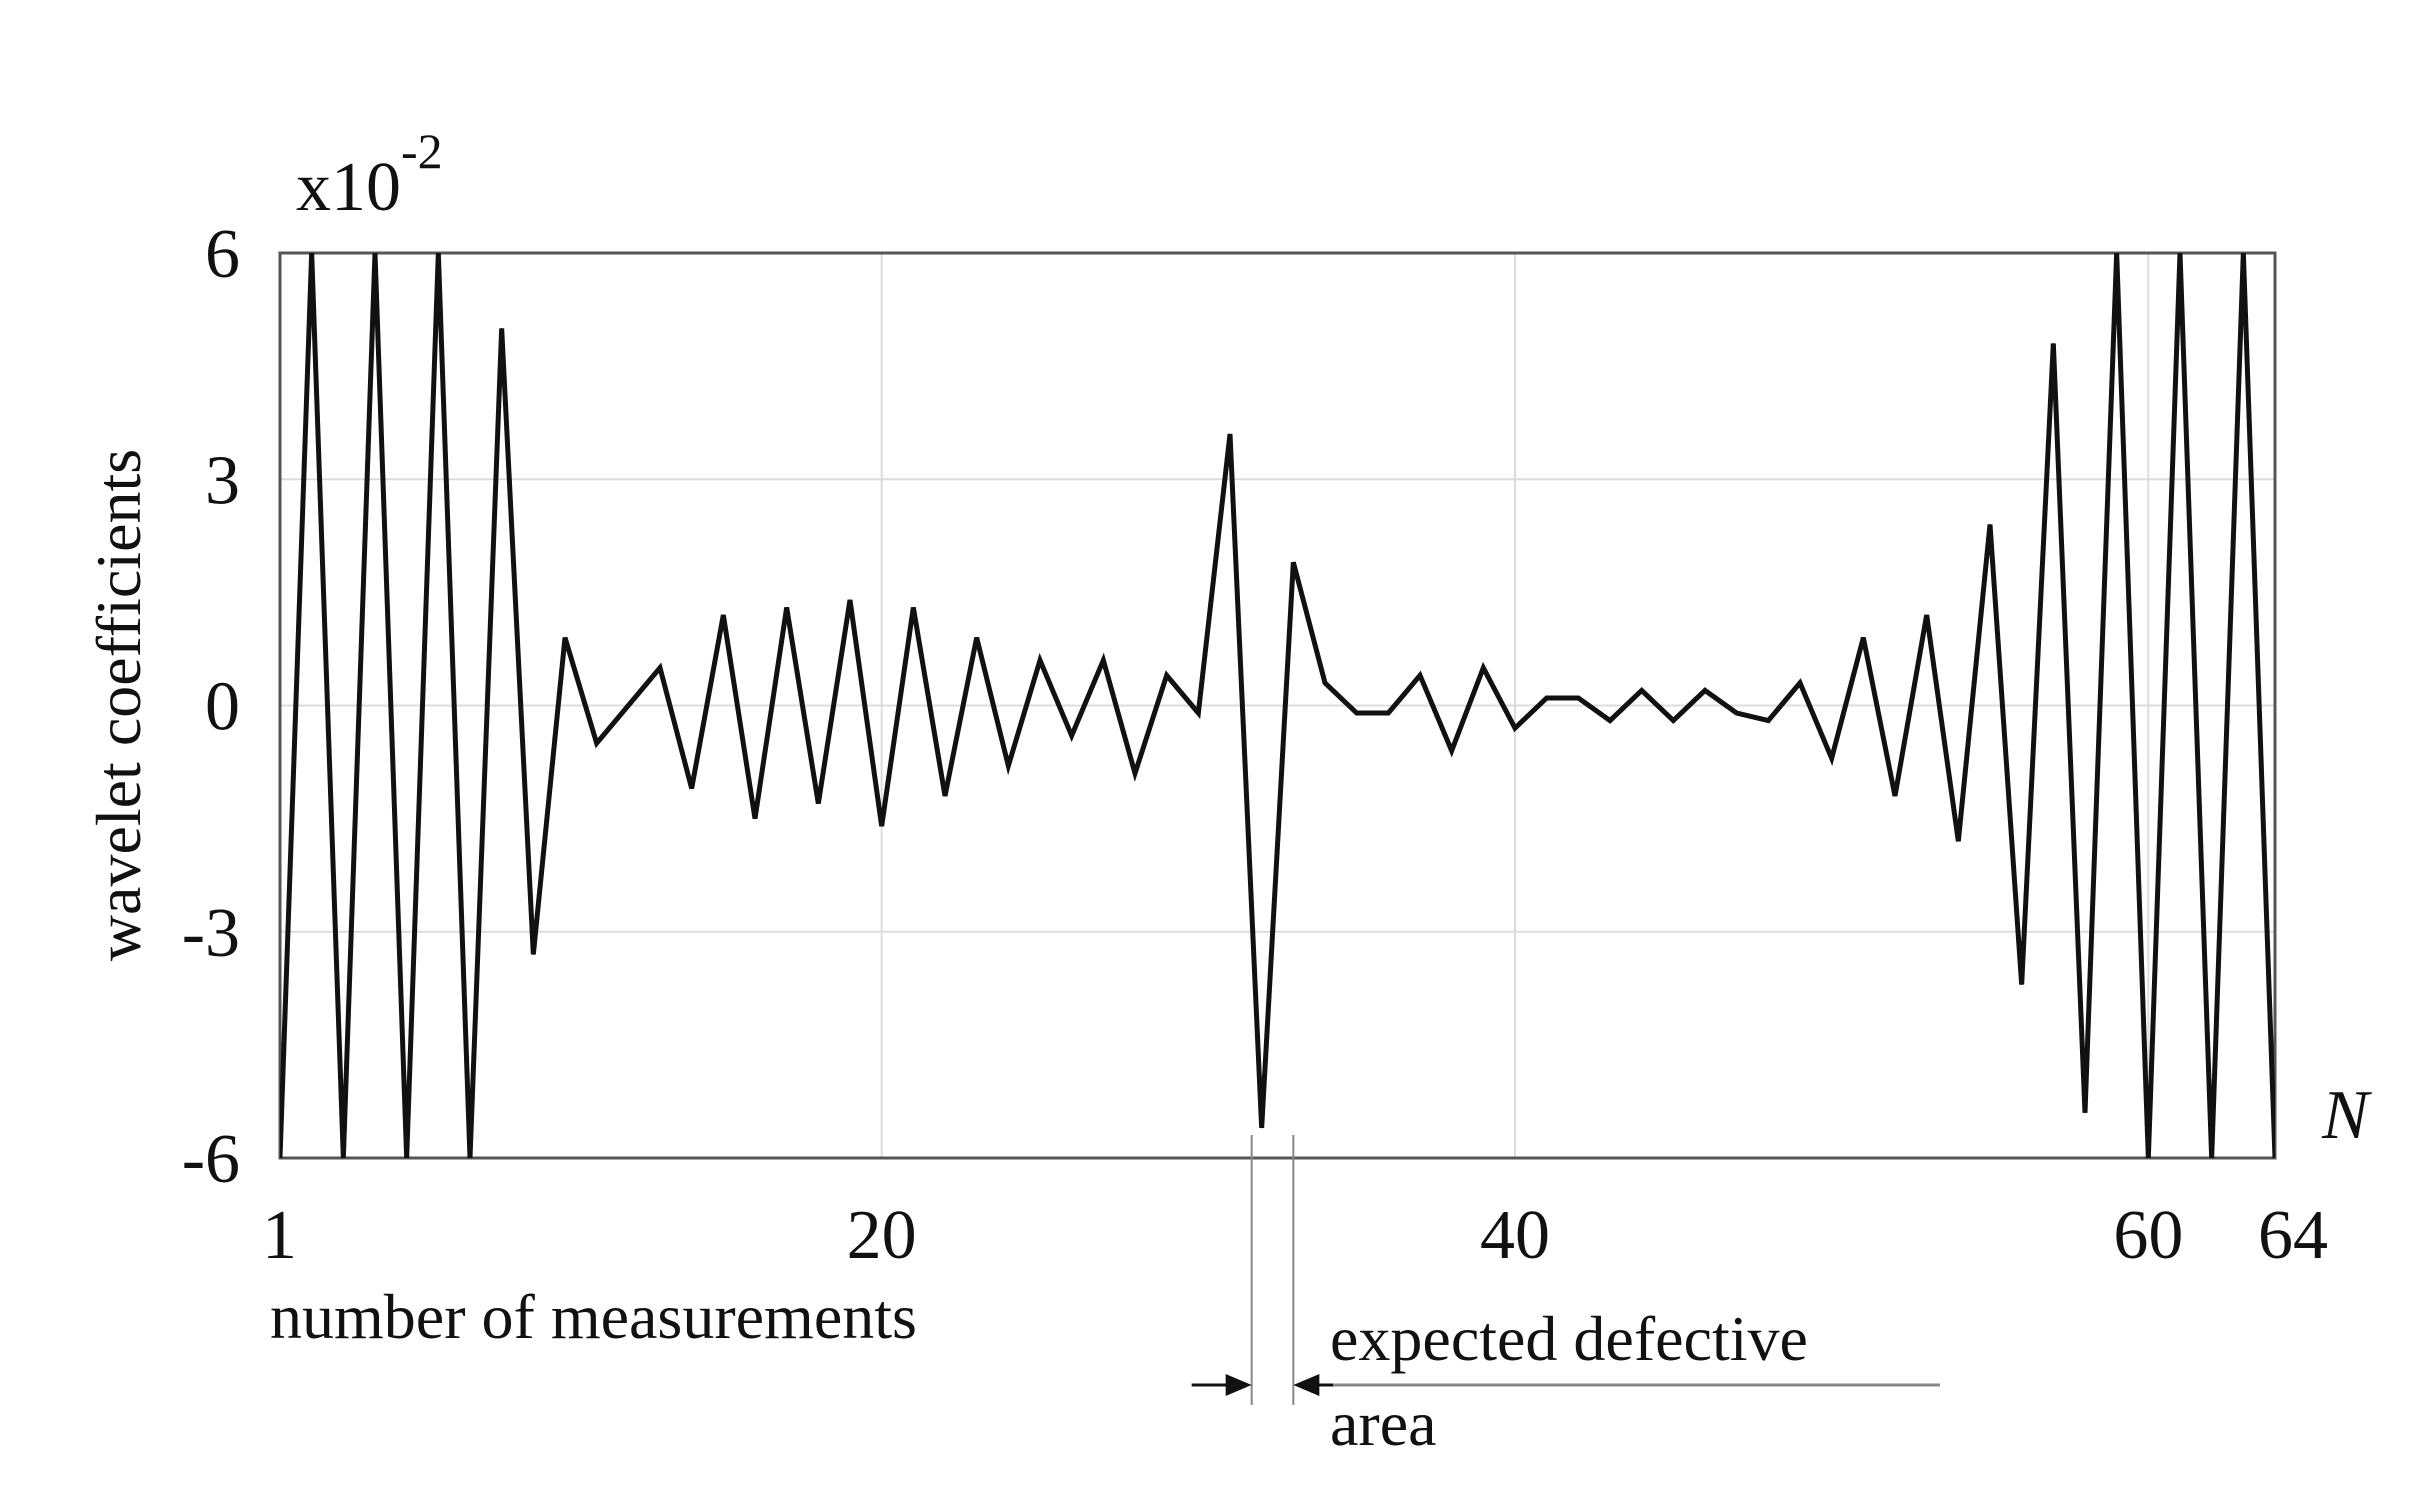 The width and height of the screenshot is (2411, 1511). What do you see at coordinates (1383, 1423) in the screenshot?
I see `defect-annotation-line2: area` at bounding box center [1383, 1423].